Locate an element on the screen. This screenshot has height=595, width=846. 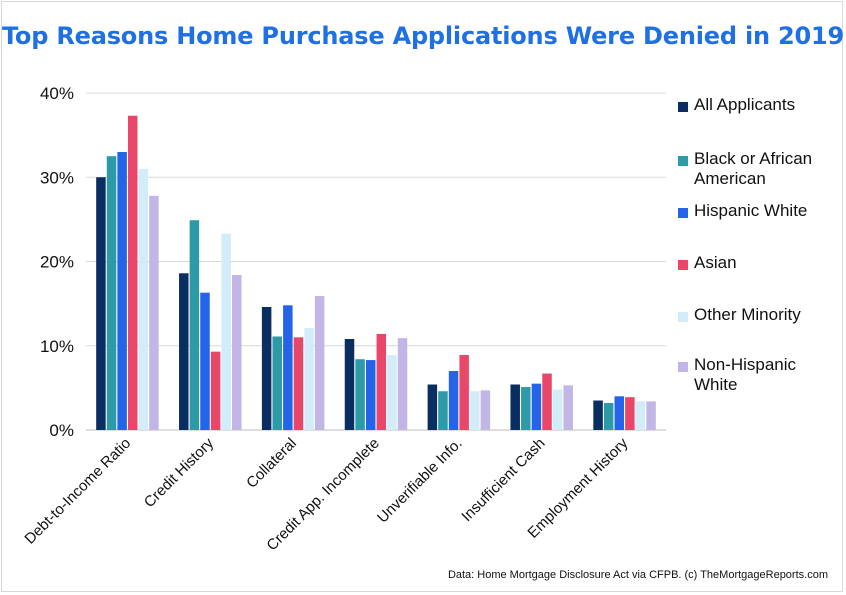
legend-label: All Applicants is located at coordinates (745, 104).